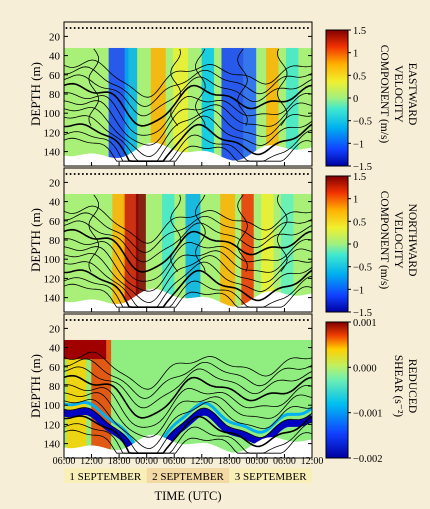  What do you see at coordinates (52, 299) in the screenshot?
I see `y-tick-label: 140` at bounding box center [52, 299].